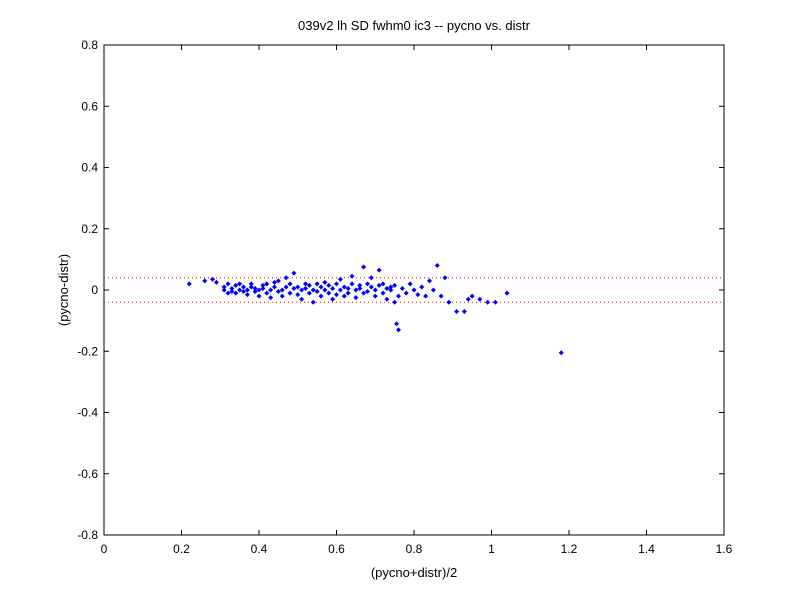 Image resolution: width=800 pixels, height=600 pixels. What do you see at coordinates (89, 229) in the screenshot?
I see `y-tick-label: 0.2` at bounding box center [89, 229].